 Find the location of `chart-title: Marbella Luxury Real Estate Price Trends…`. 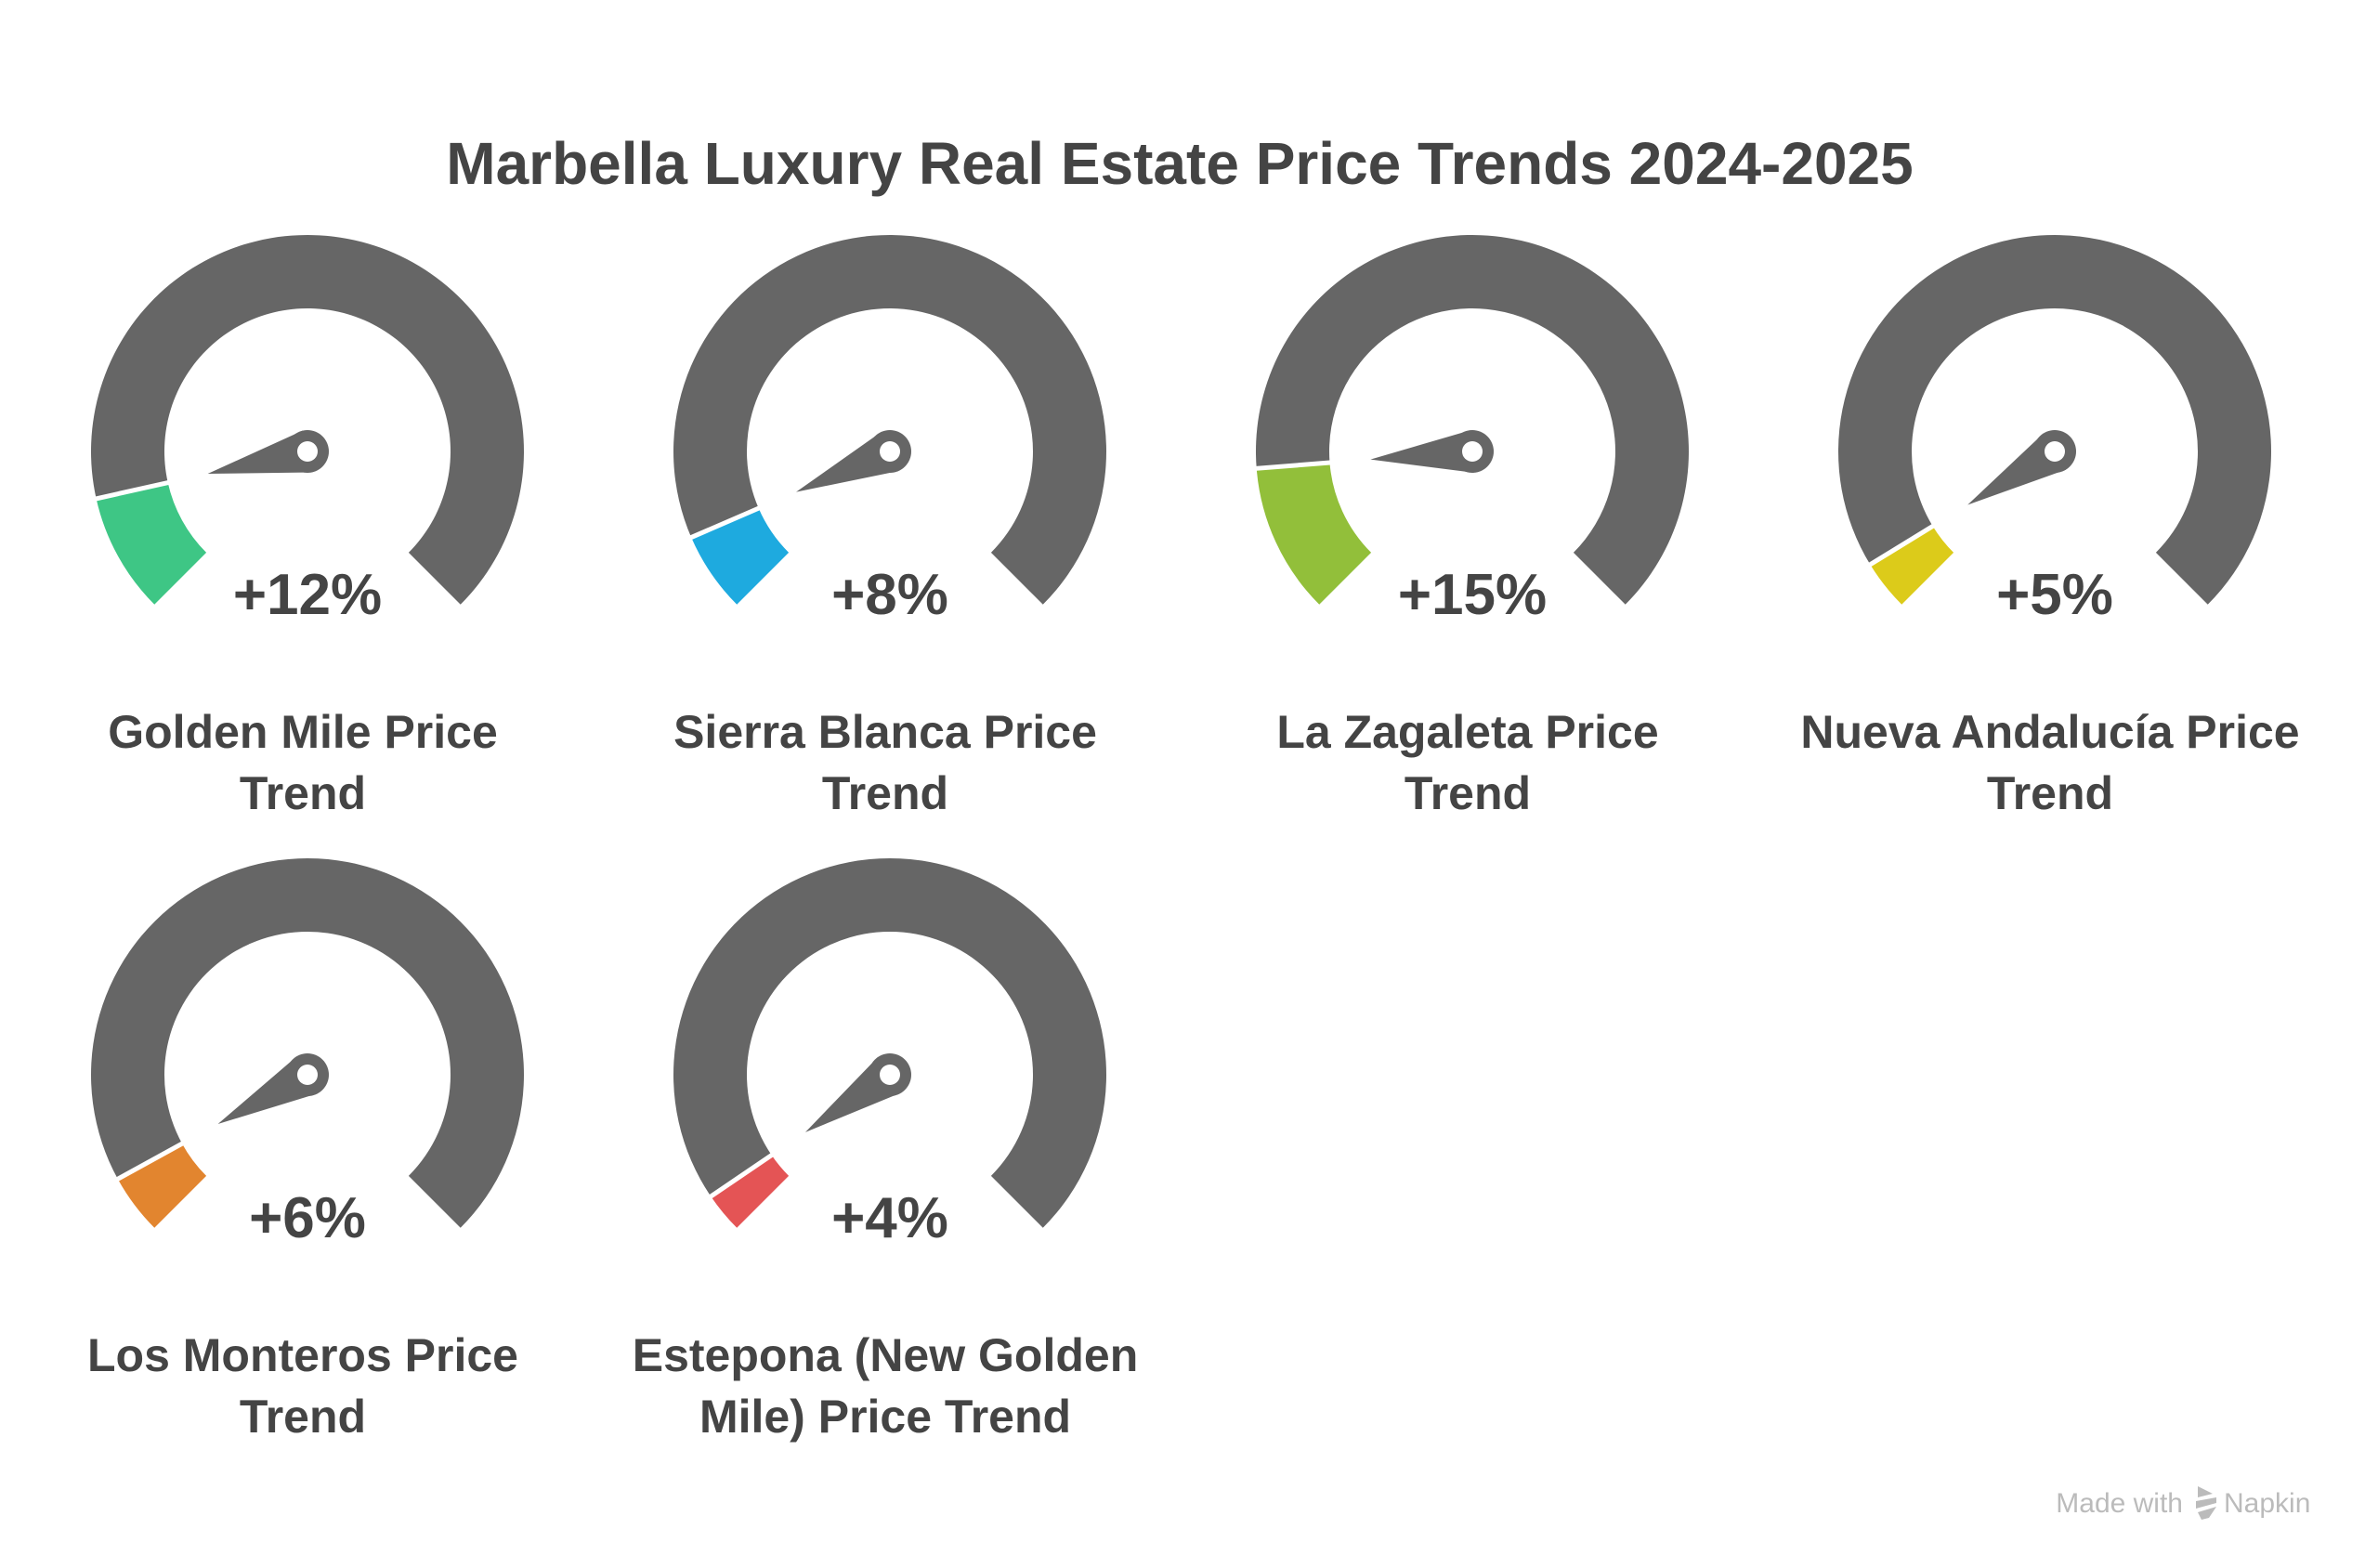

chart-title: Marbella Luxury Real Estate Price Trends… is located at coordinates (1180, 163).